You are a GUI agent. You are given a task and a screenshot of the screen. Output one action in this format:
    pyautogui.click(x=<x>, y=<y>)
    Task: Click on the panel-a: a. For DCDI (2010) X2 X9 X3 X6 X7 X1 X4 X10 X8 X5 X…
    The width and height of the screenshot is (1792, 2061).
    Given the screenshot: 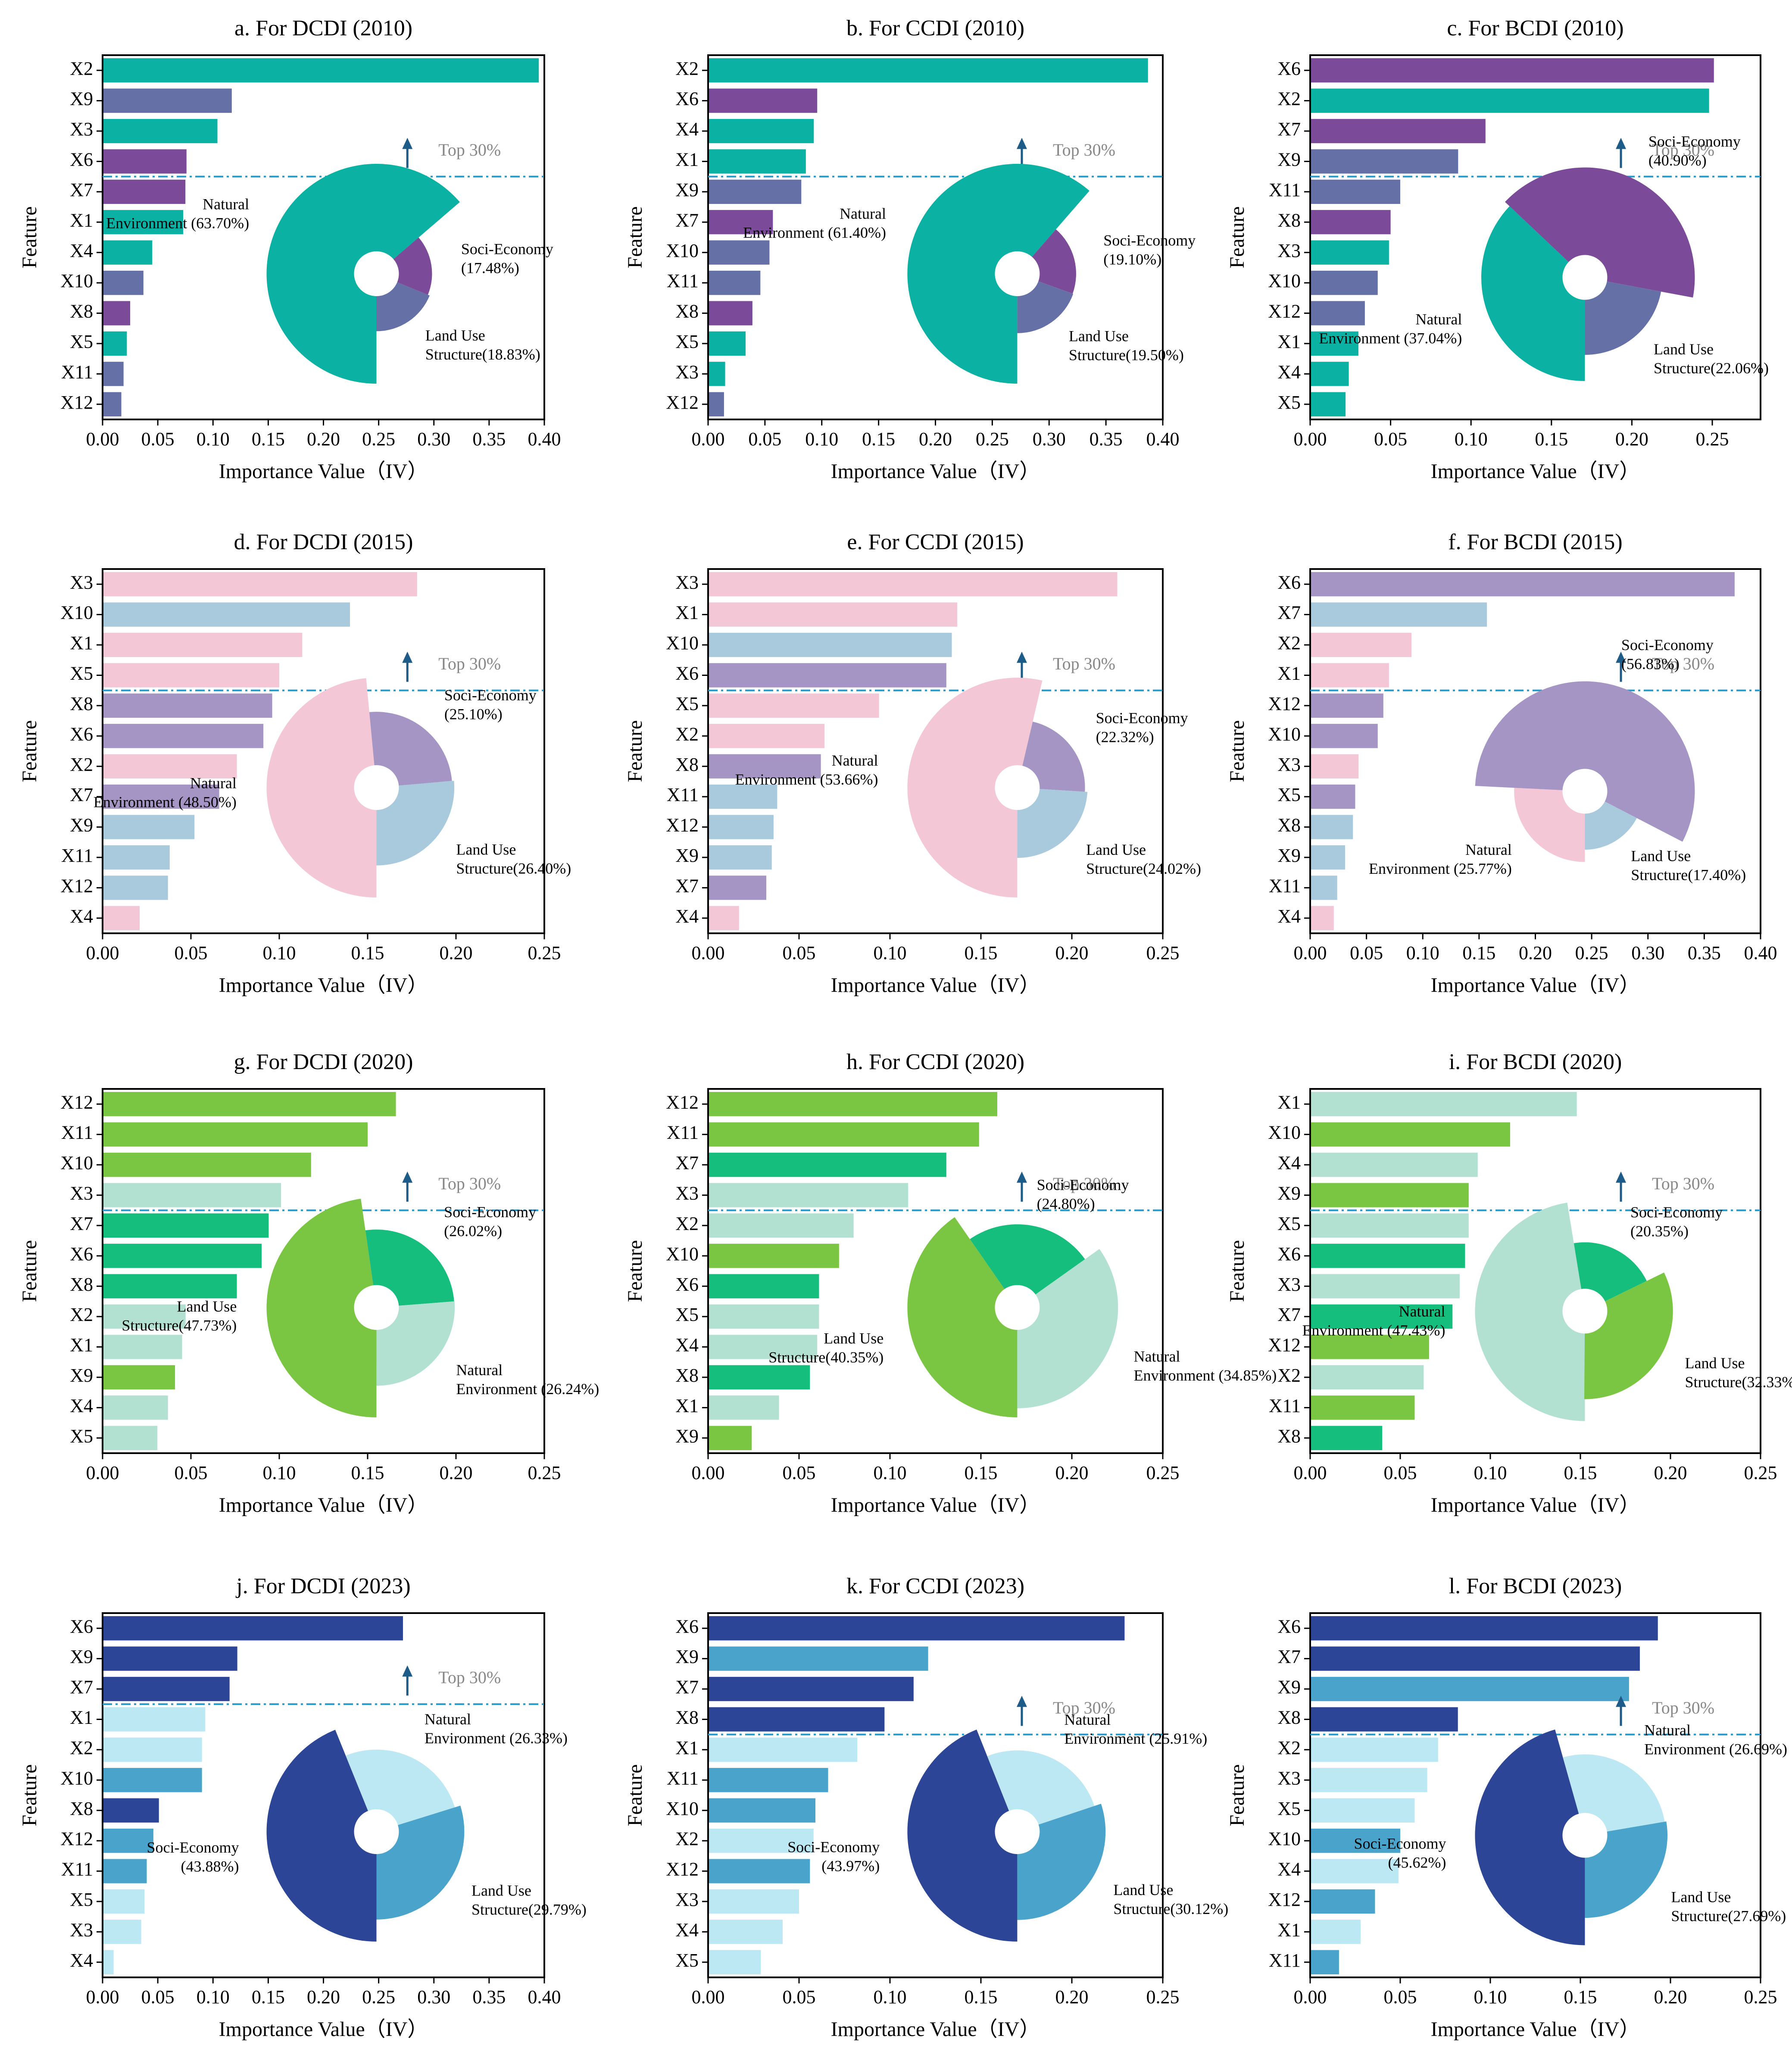 What is the action you would take?
    pyautogui.click(x=289, y=250)
    